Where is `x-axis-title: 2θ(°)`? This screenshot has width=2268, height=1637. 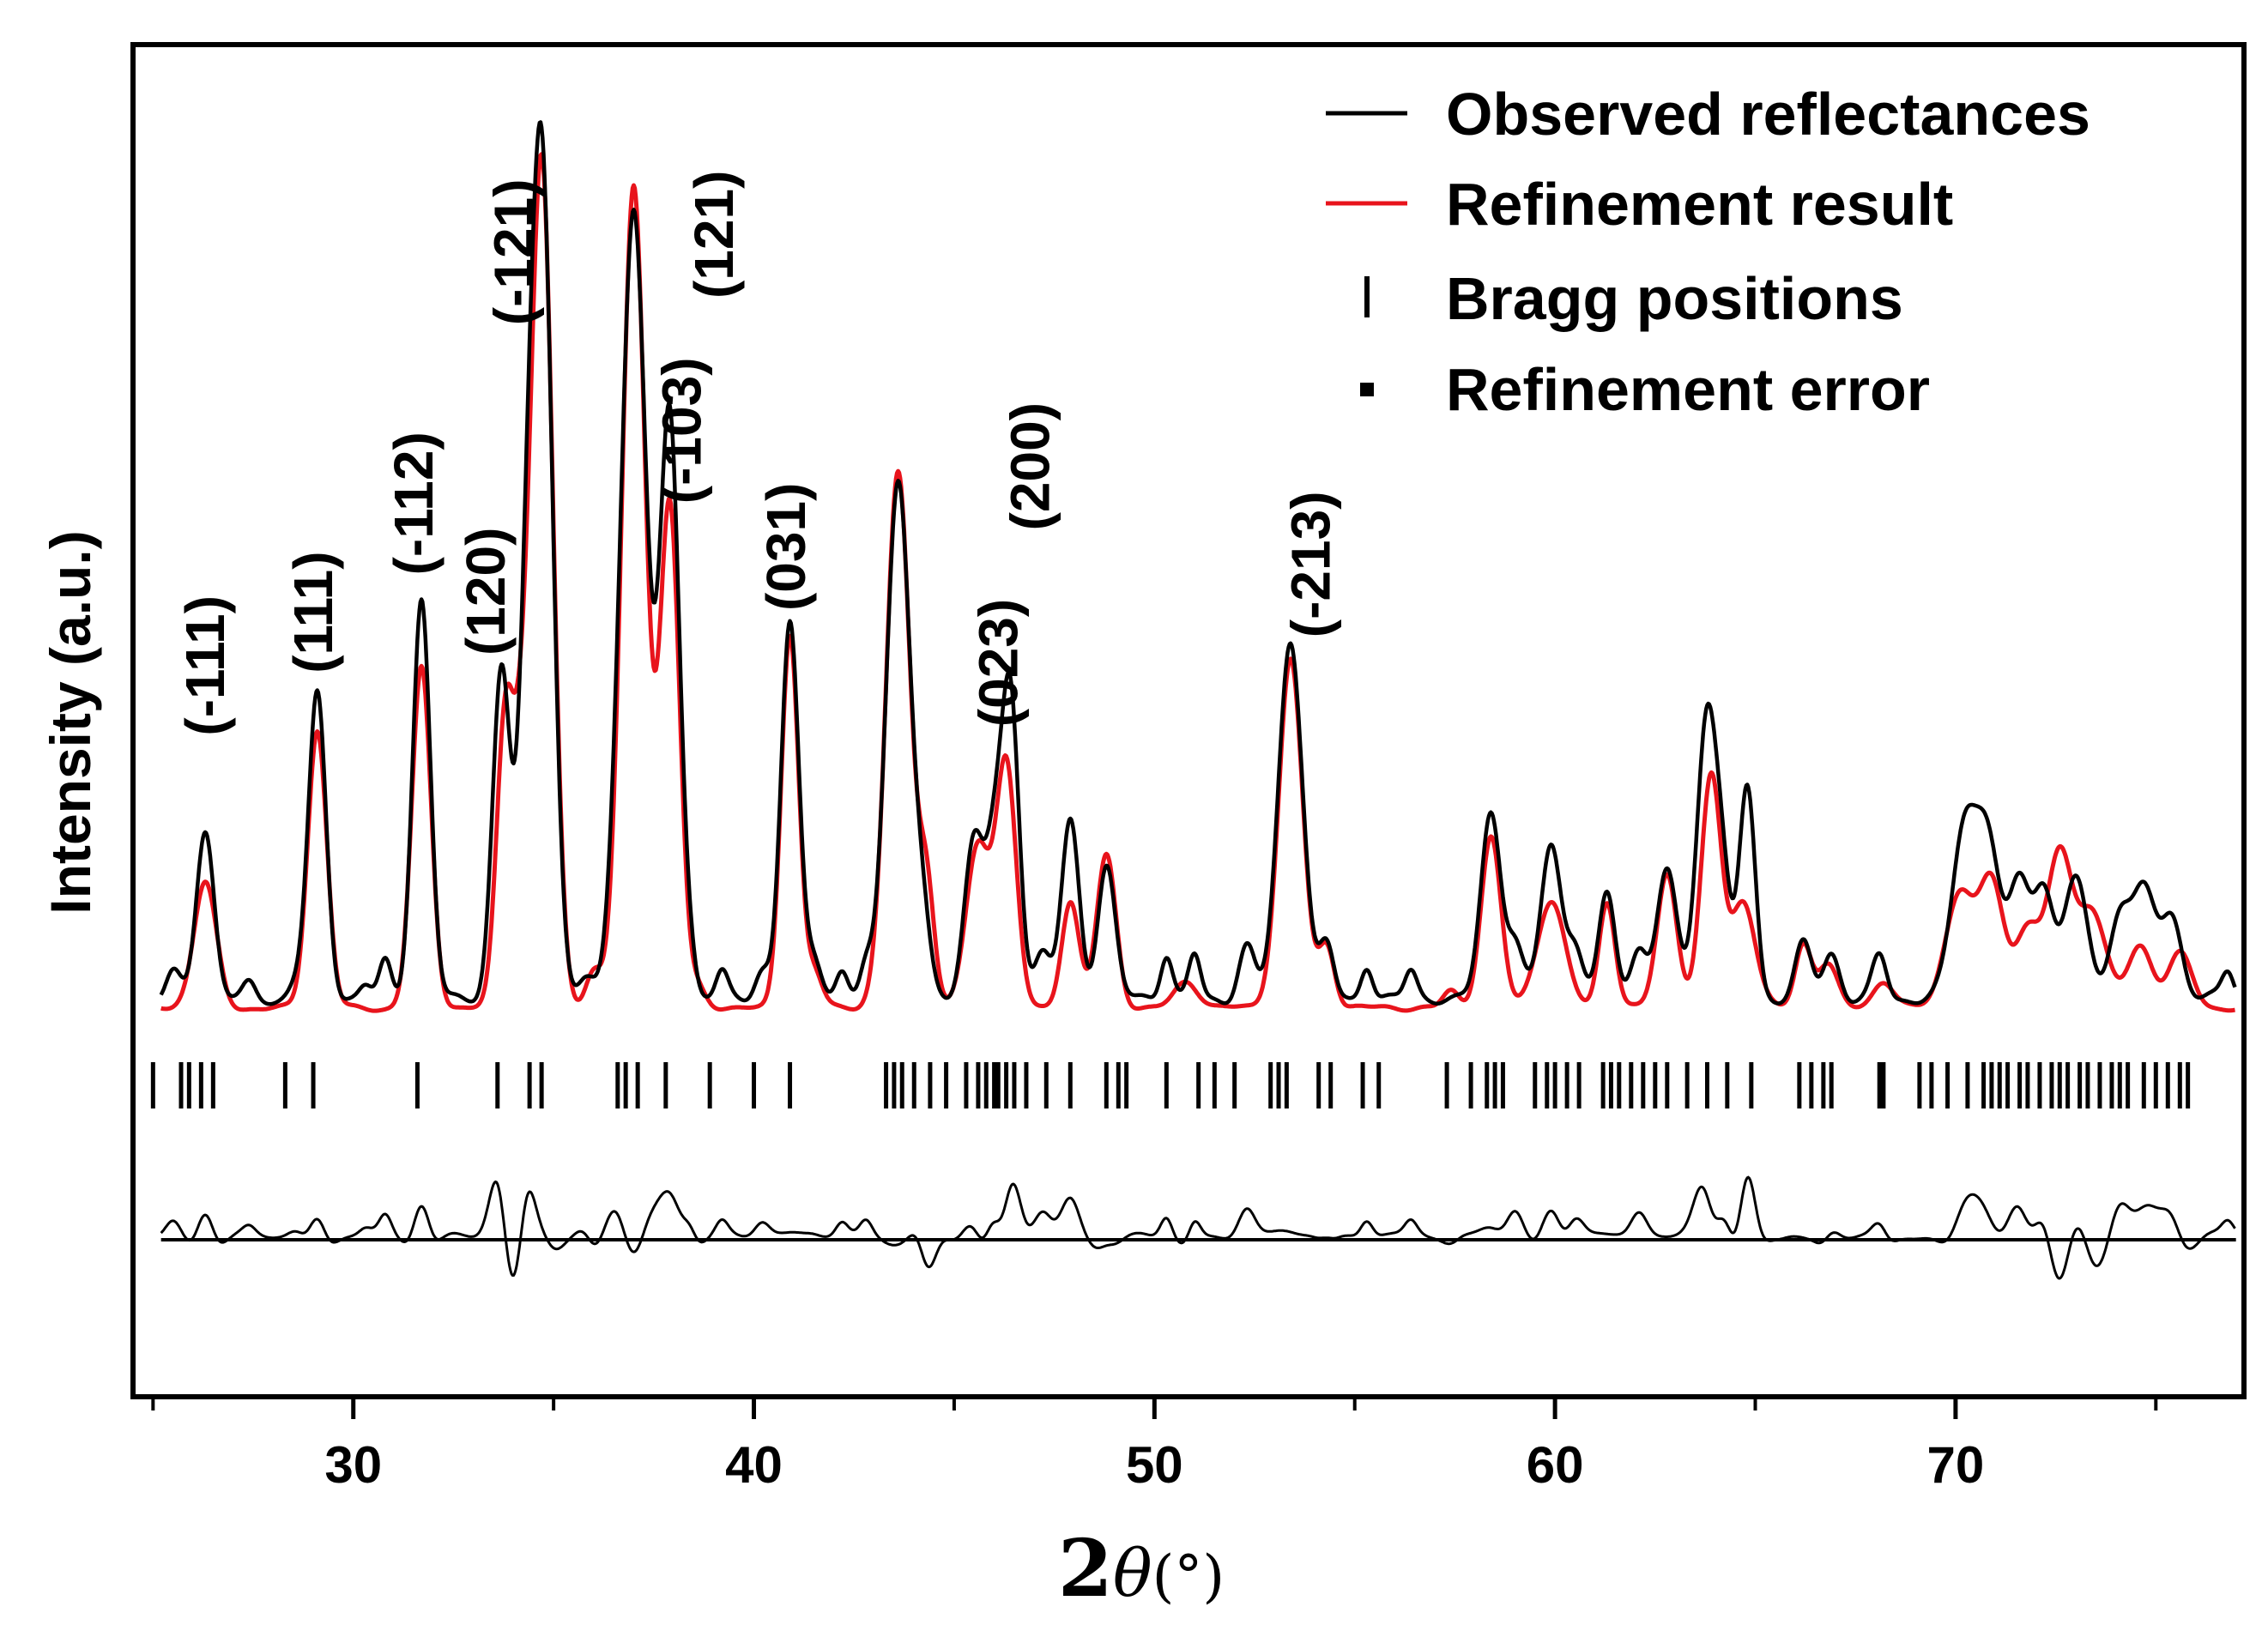 x-axis-title: 2θ(°) is located at coordinates (1141, 1568).